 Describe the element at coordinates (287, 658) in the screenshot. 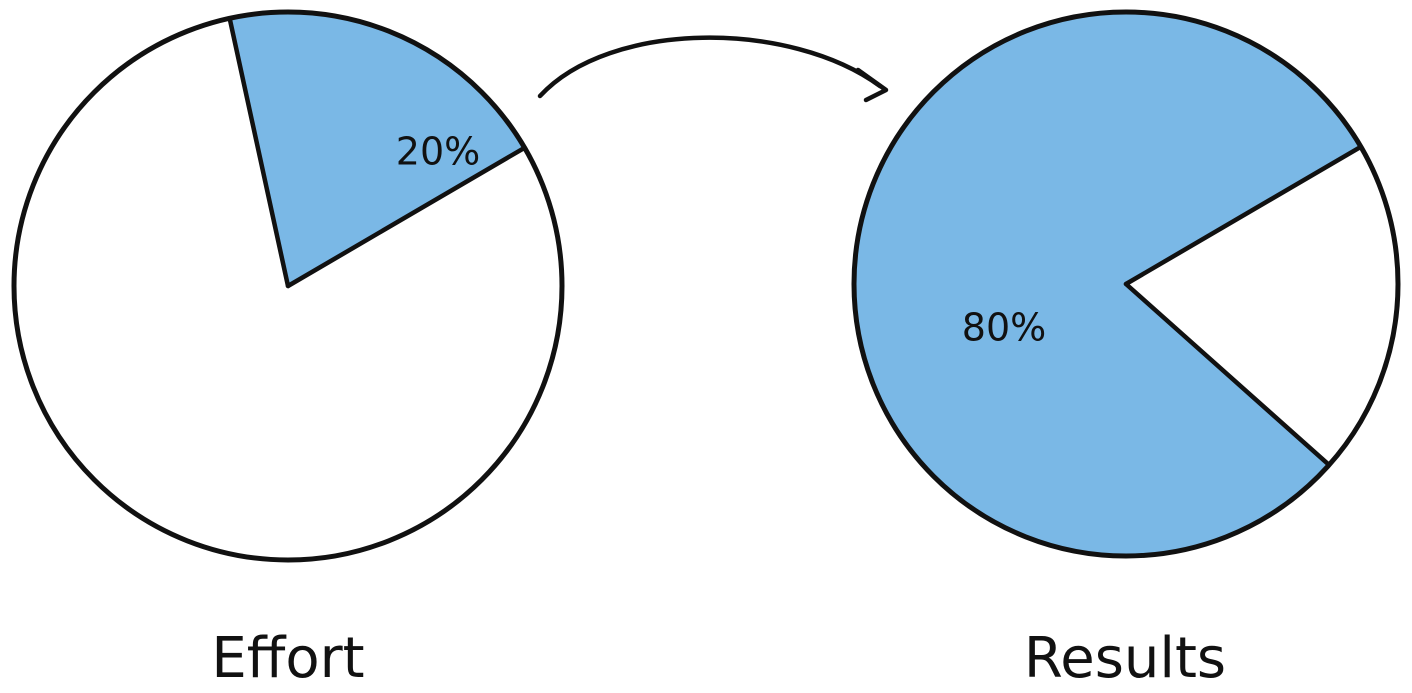

I see `effort-caption: Effort` at that location.